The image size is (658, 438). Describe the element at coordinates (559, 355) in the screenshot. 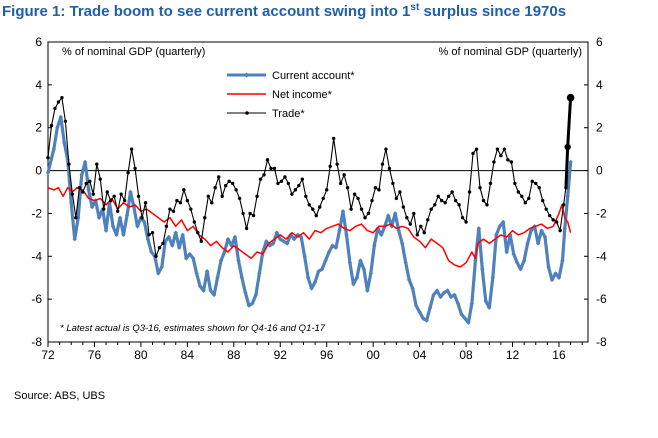

I see `x-tick-label: 16` at that location.